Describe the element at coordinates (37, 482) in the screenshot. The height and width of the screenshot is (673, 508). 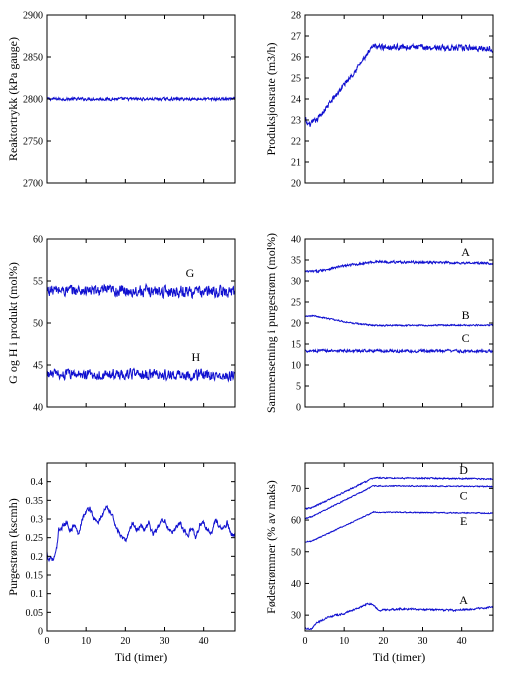
I see `y-tick-label: 0.4` at that location.